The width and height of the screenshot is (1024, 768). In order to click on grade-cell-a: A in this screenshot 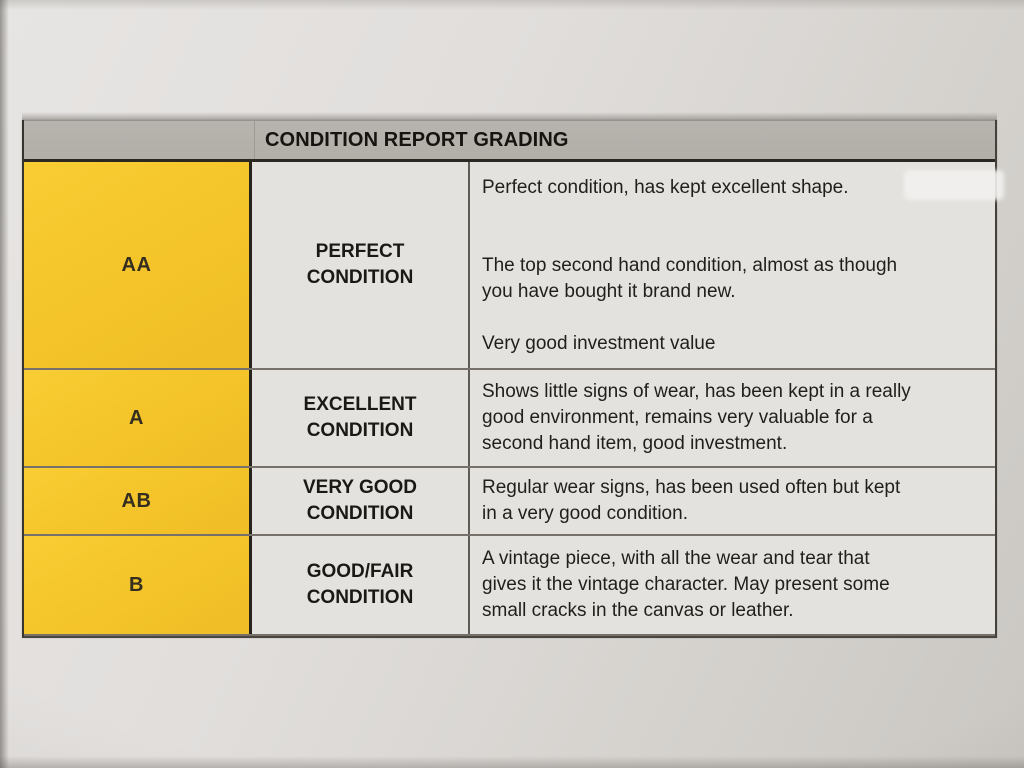, I will do `click(138, 418)`.